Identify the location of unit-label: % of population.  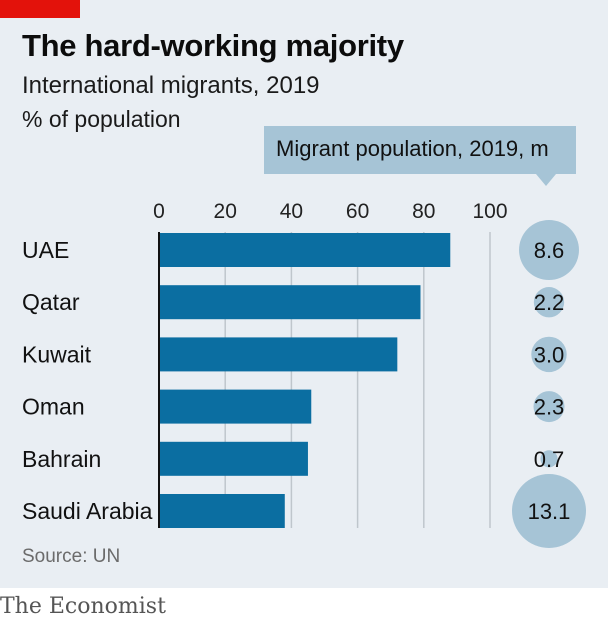
(101, 119).